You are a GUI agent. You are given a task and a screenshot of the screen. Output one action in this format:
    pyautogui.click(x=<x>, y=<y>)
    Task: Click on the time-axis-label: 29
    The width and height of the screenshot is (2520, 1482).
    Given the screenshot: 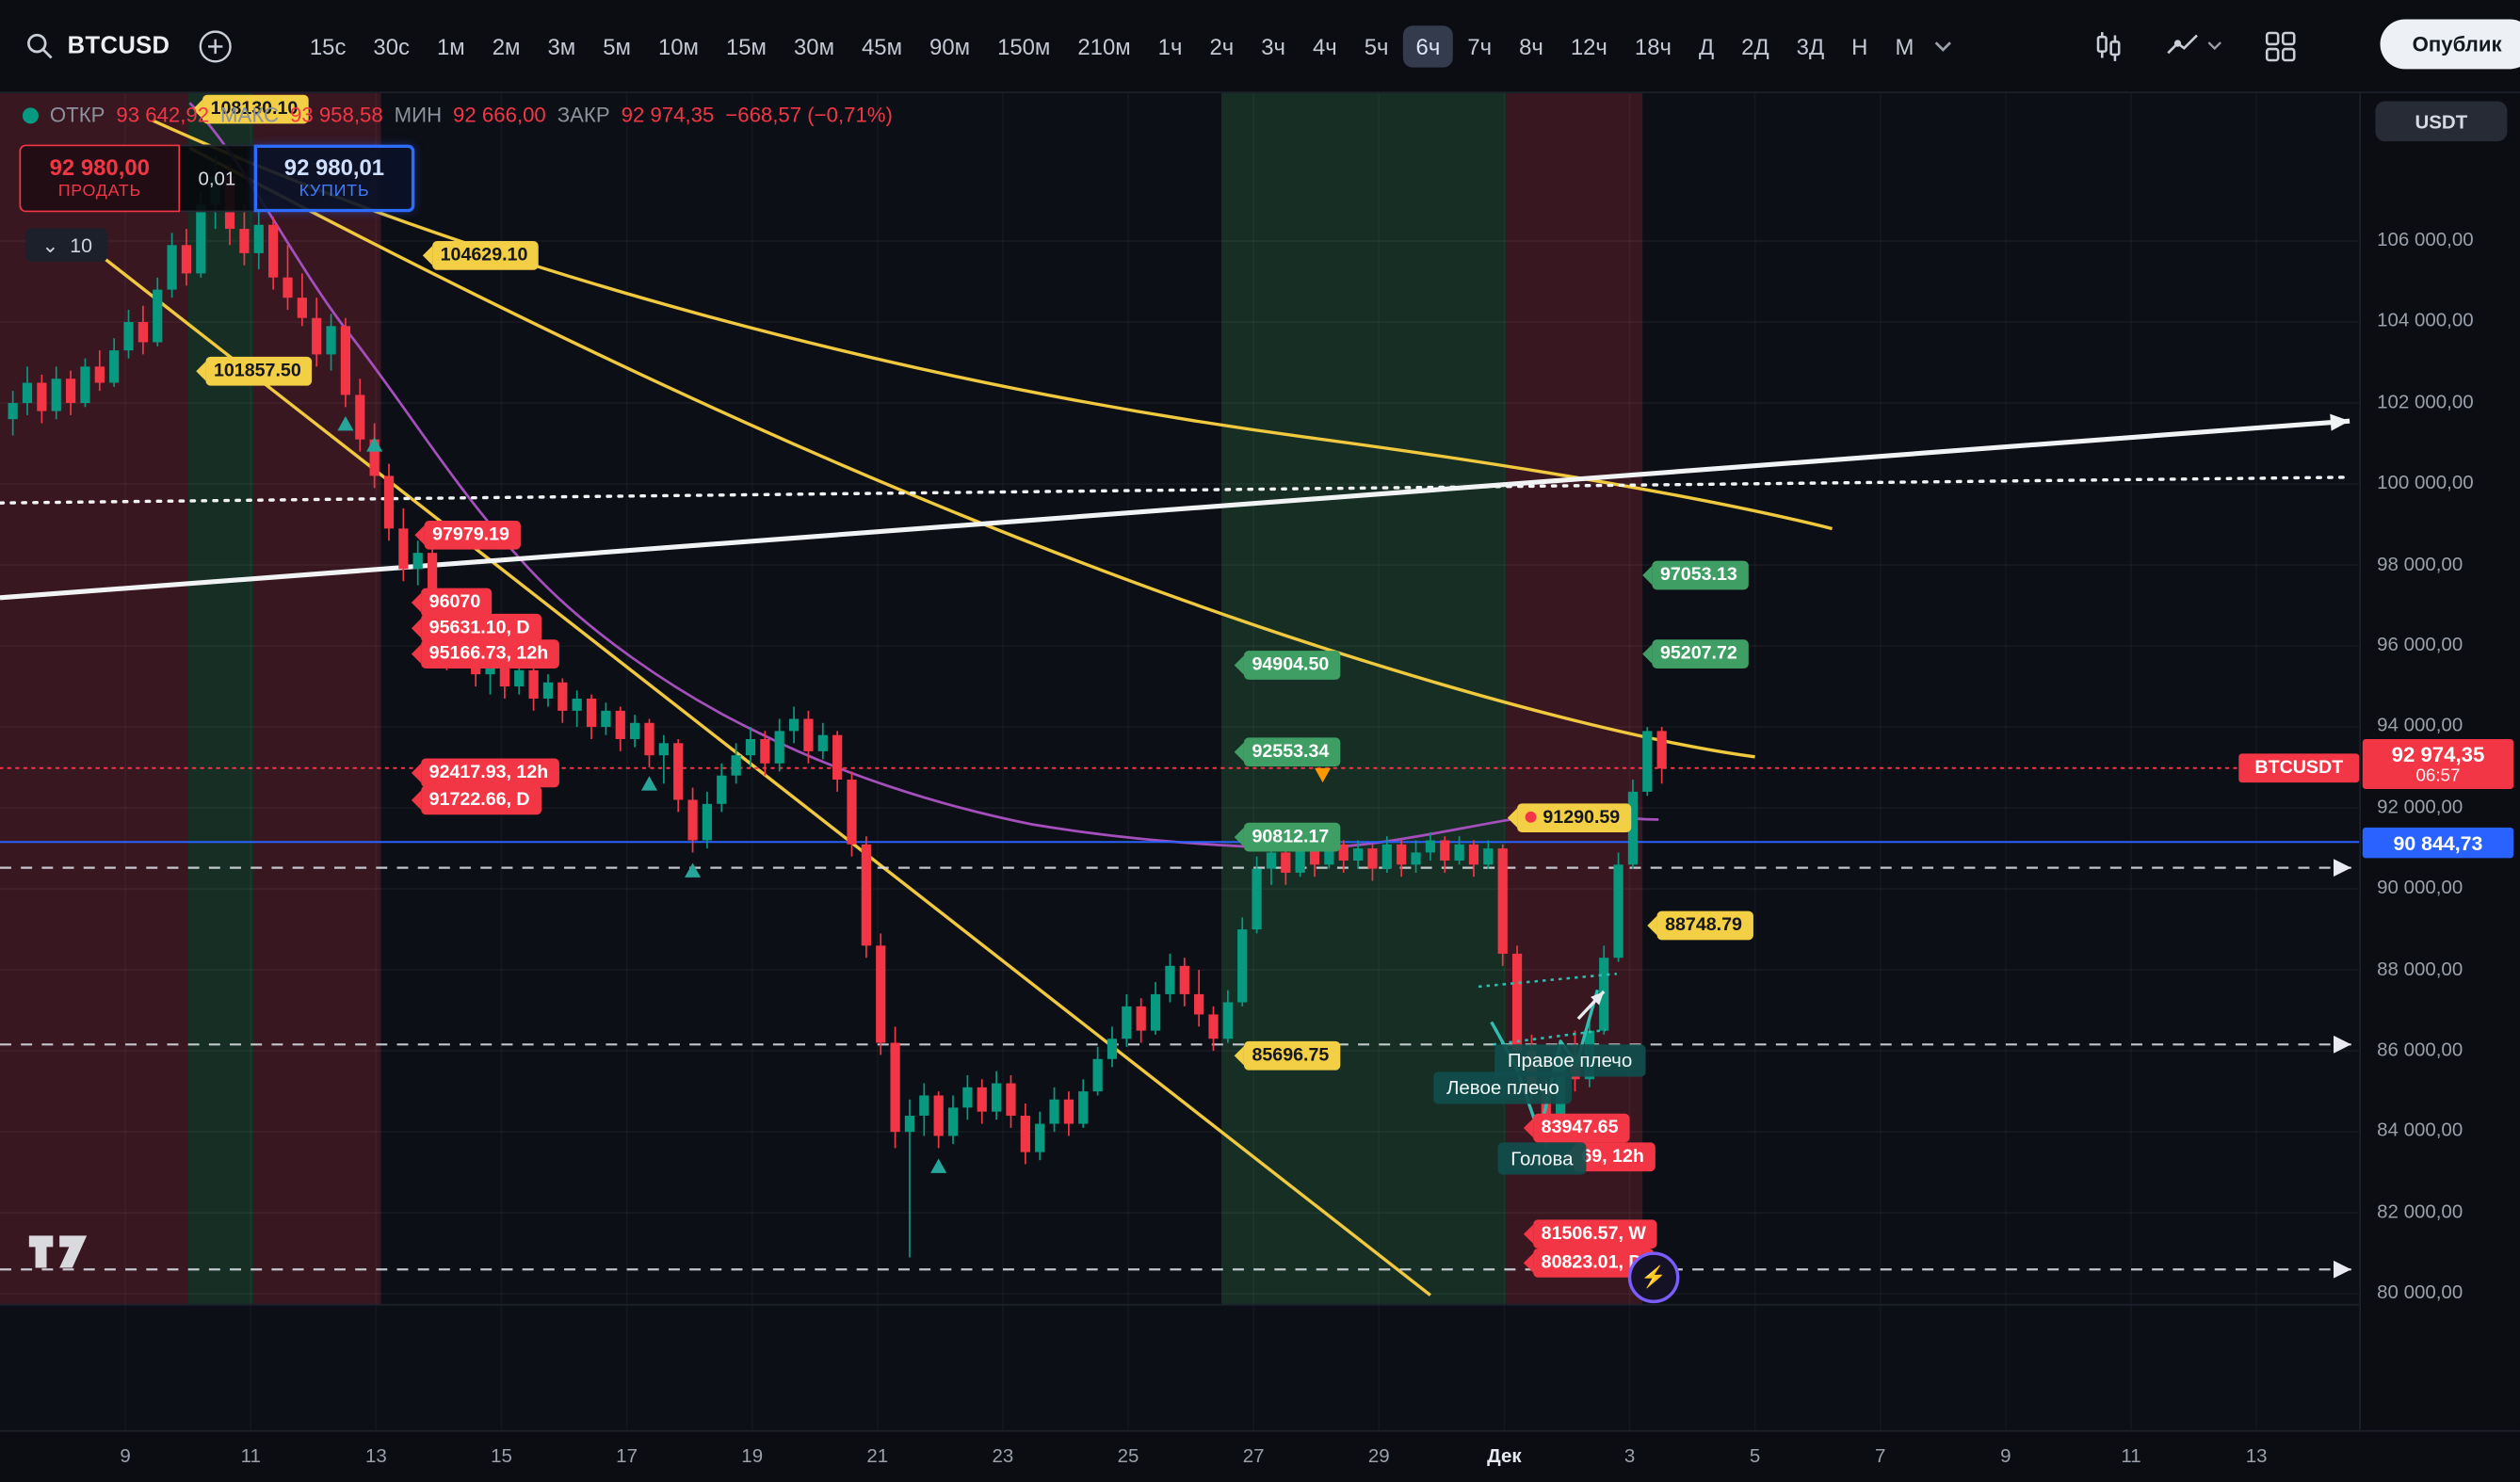 What is the action you would take?
    pyautogui.click(x=1378, y=1456)
    